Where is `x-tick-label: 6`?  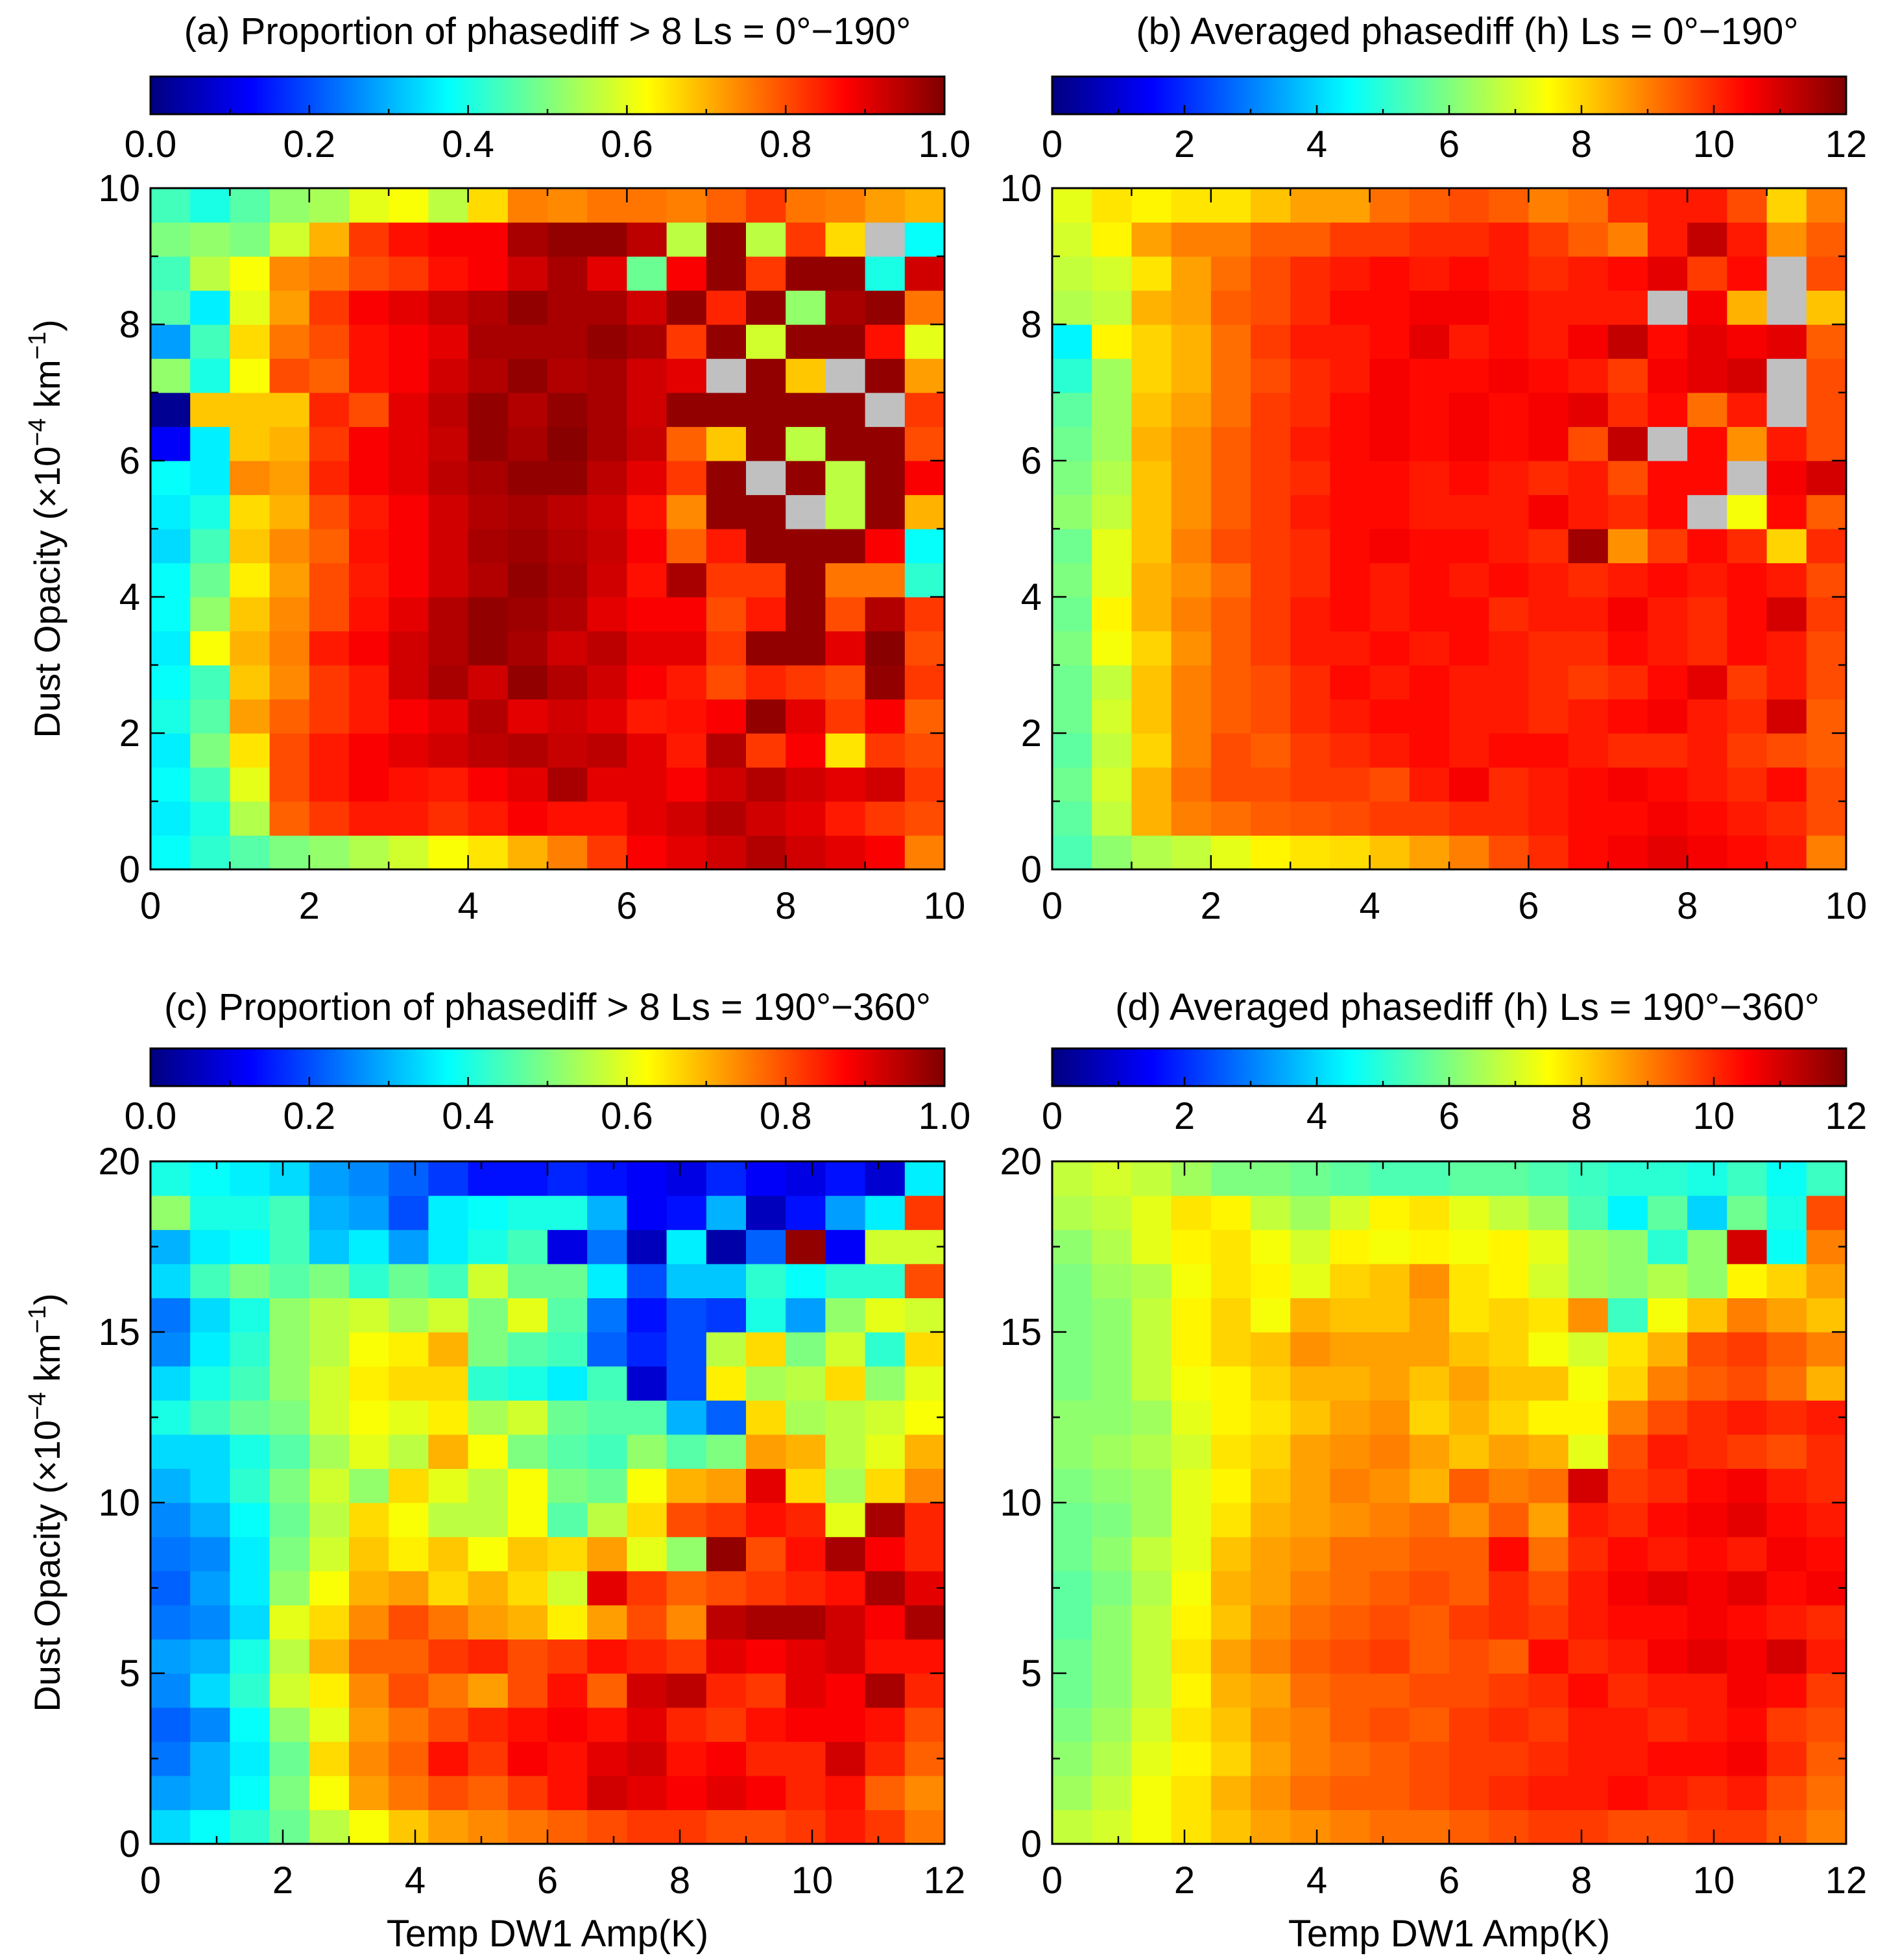 x-tick-label: 6 is located at coordinates (548, 1881).